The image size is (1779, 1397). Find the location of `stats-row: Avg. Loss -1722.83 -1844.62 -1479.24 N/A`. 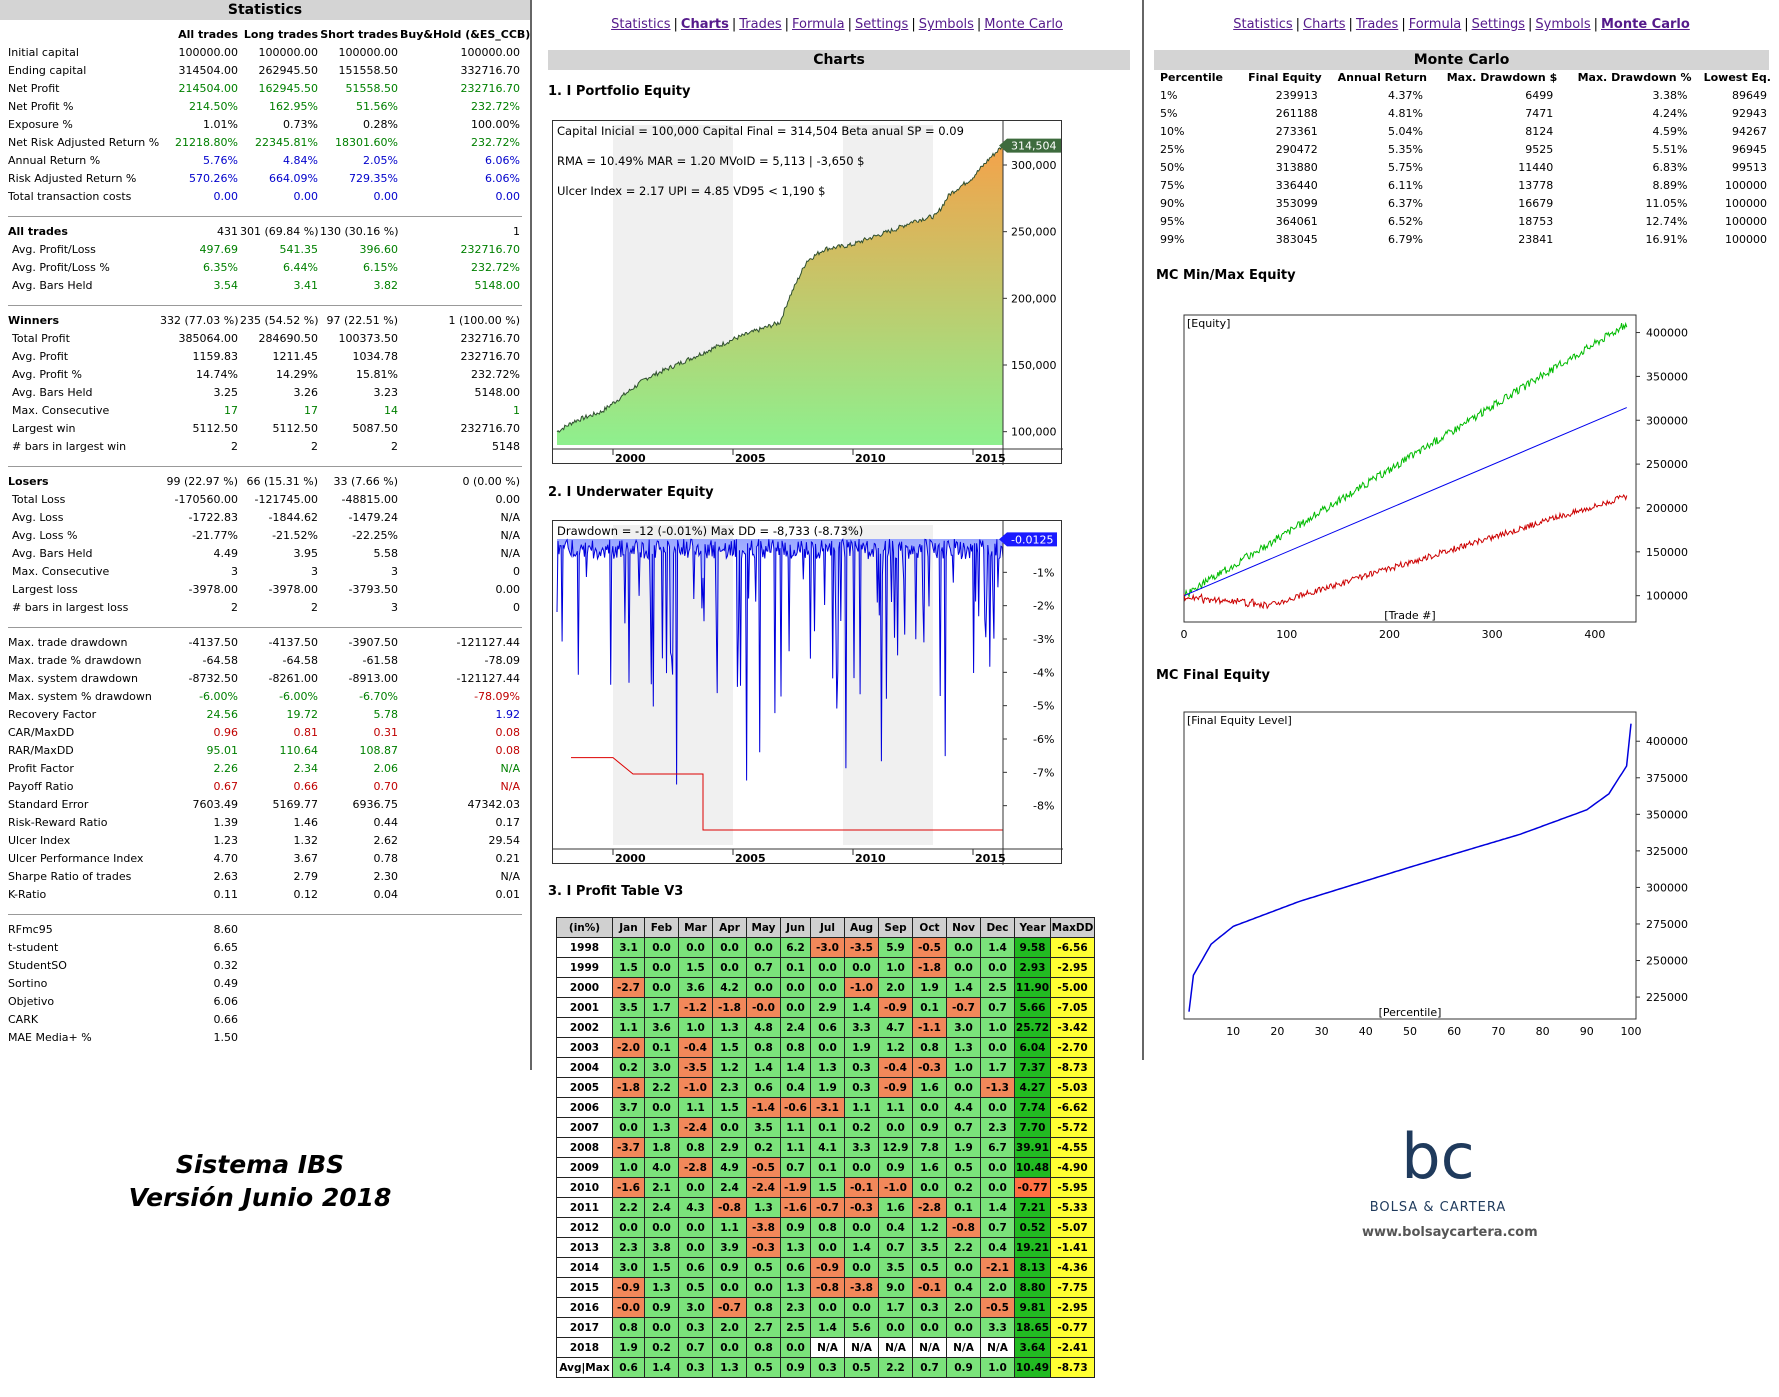

stats-row: Avg. Loss -1722.83 -1844.62 -1479.24 N/A is located at coordinates (265, 518).